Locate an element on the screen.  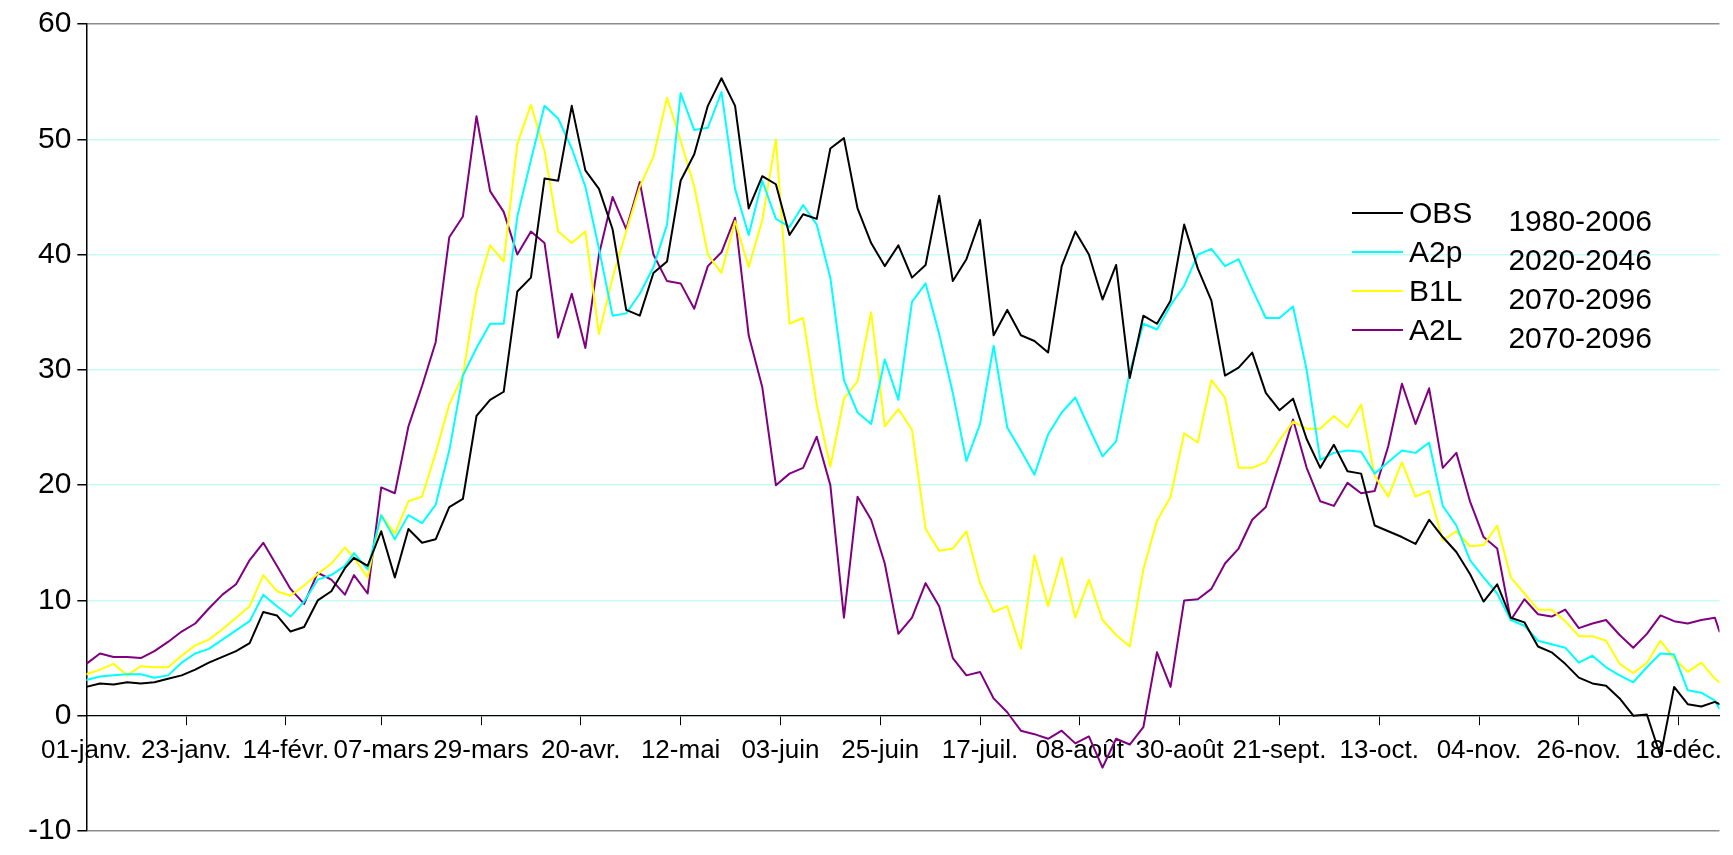
x-tick-label: 03-juin is located at coordinates (780, 749).